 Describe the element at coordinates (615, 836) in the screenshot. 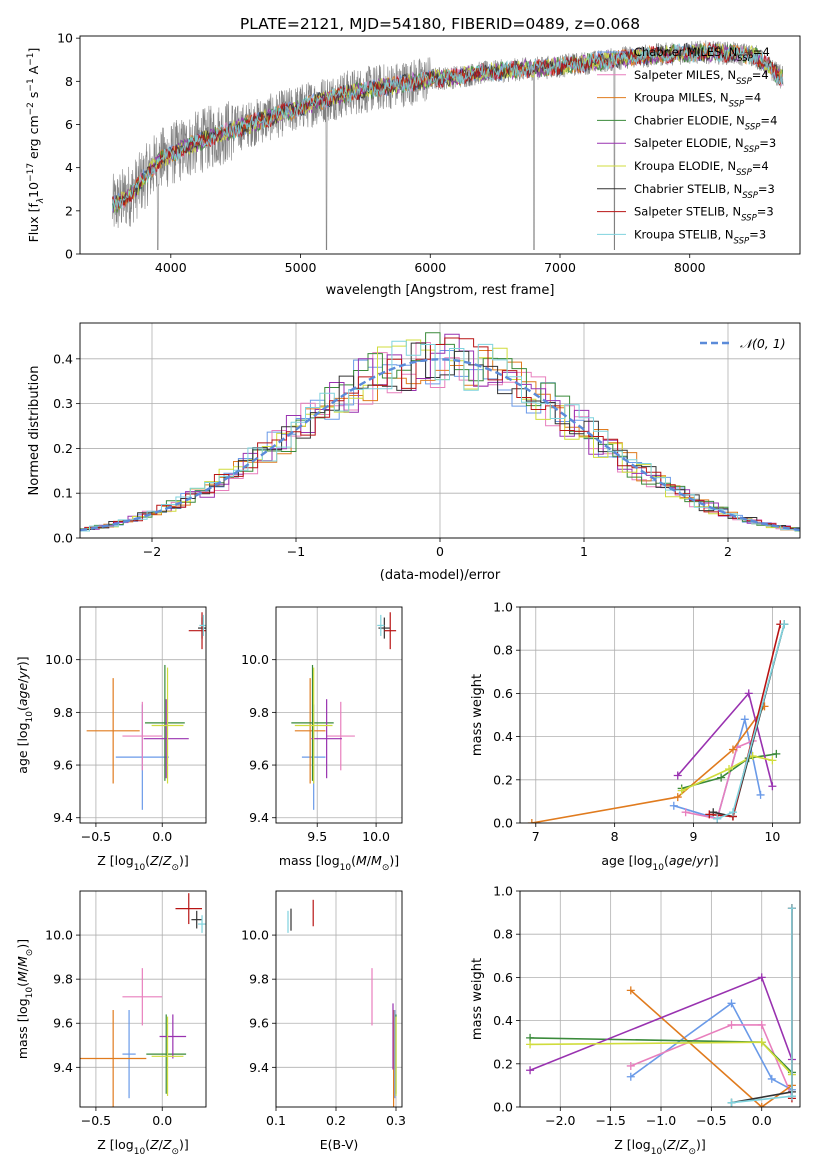

I see `x-tick-label: 8` at that location.